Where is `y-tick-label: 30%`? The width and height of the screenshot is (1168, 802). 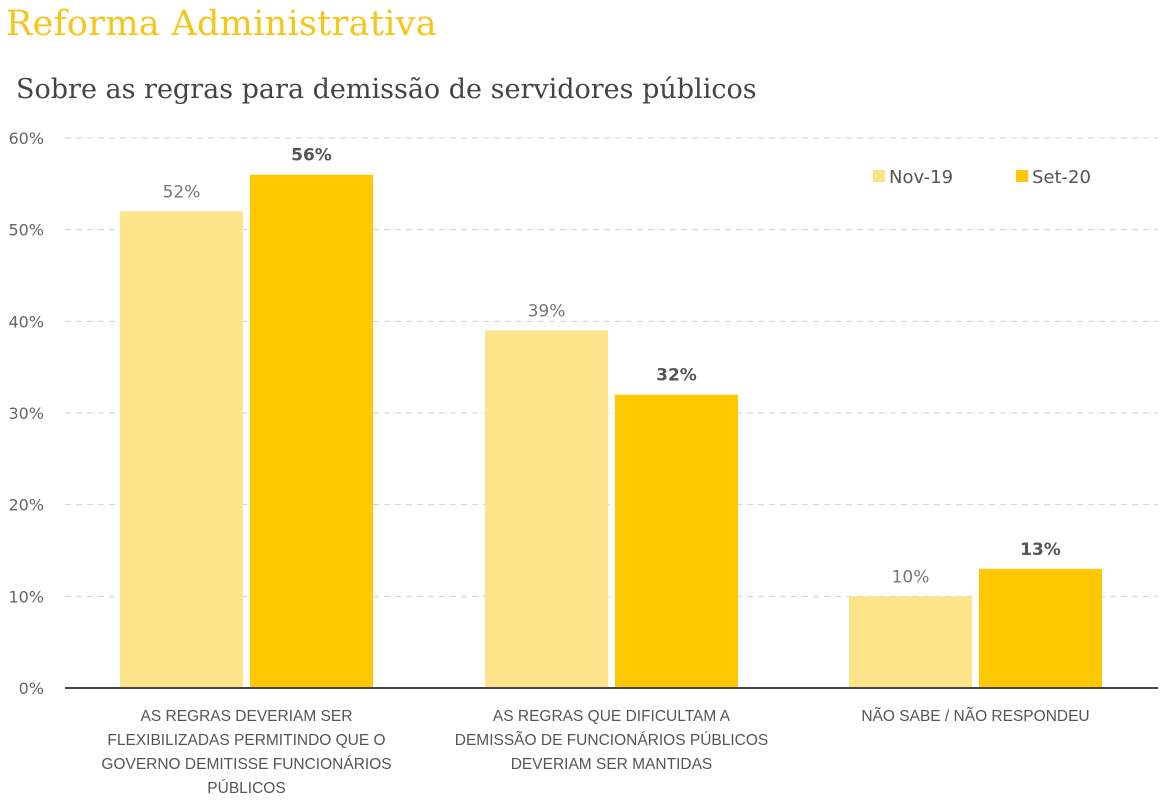
y-tick-label: 30% is located at coordinates (26, 413).